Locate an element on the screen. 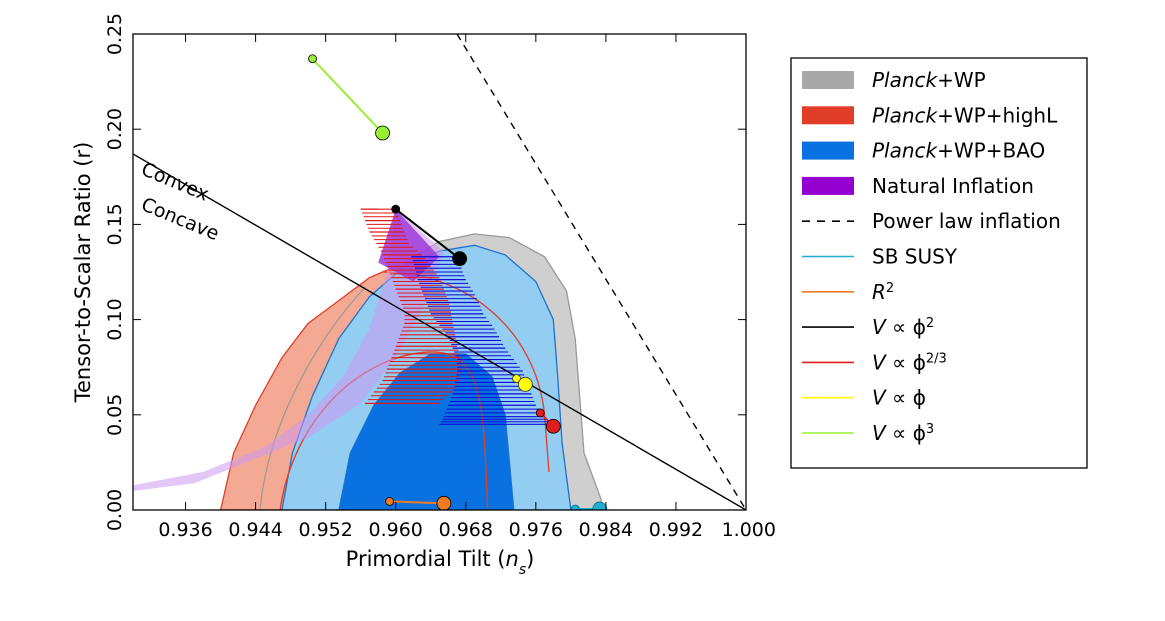 Image resolution: width=1165 pixels, height=621 pixels. x-tick-label: 0.976 is located at coordinates (536, 530).